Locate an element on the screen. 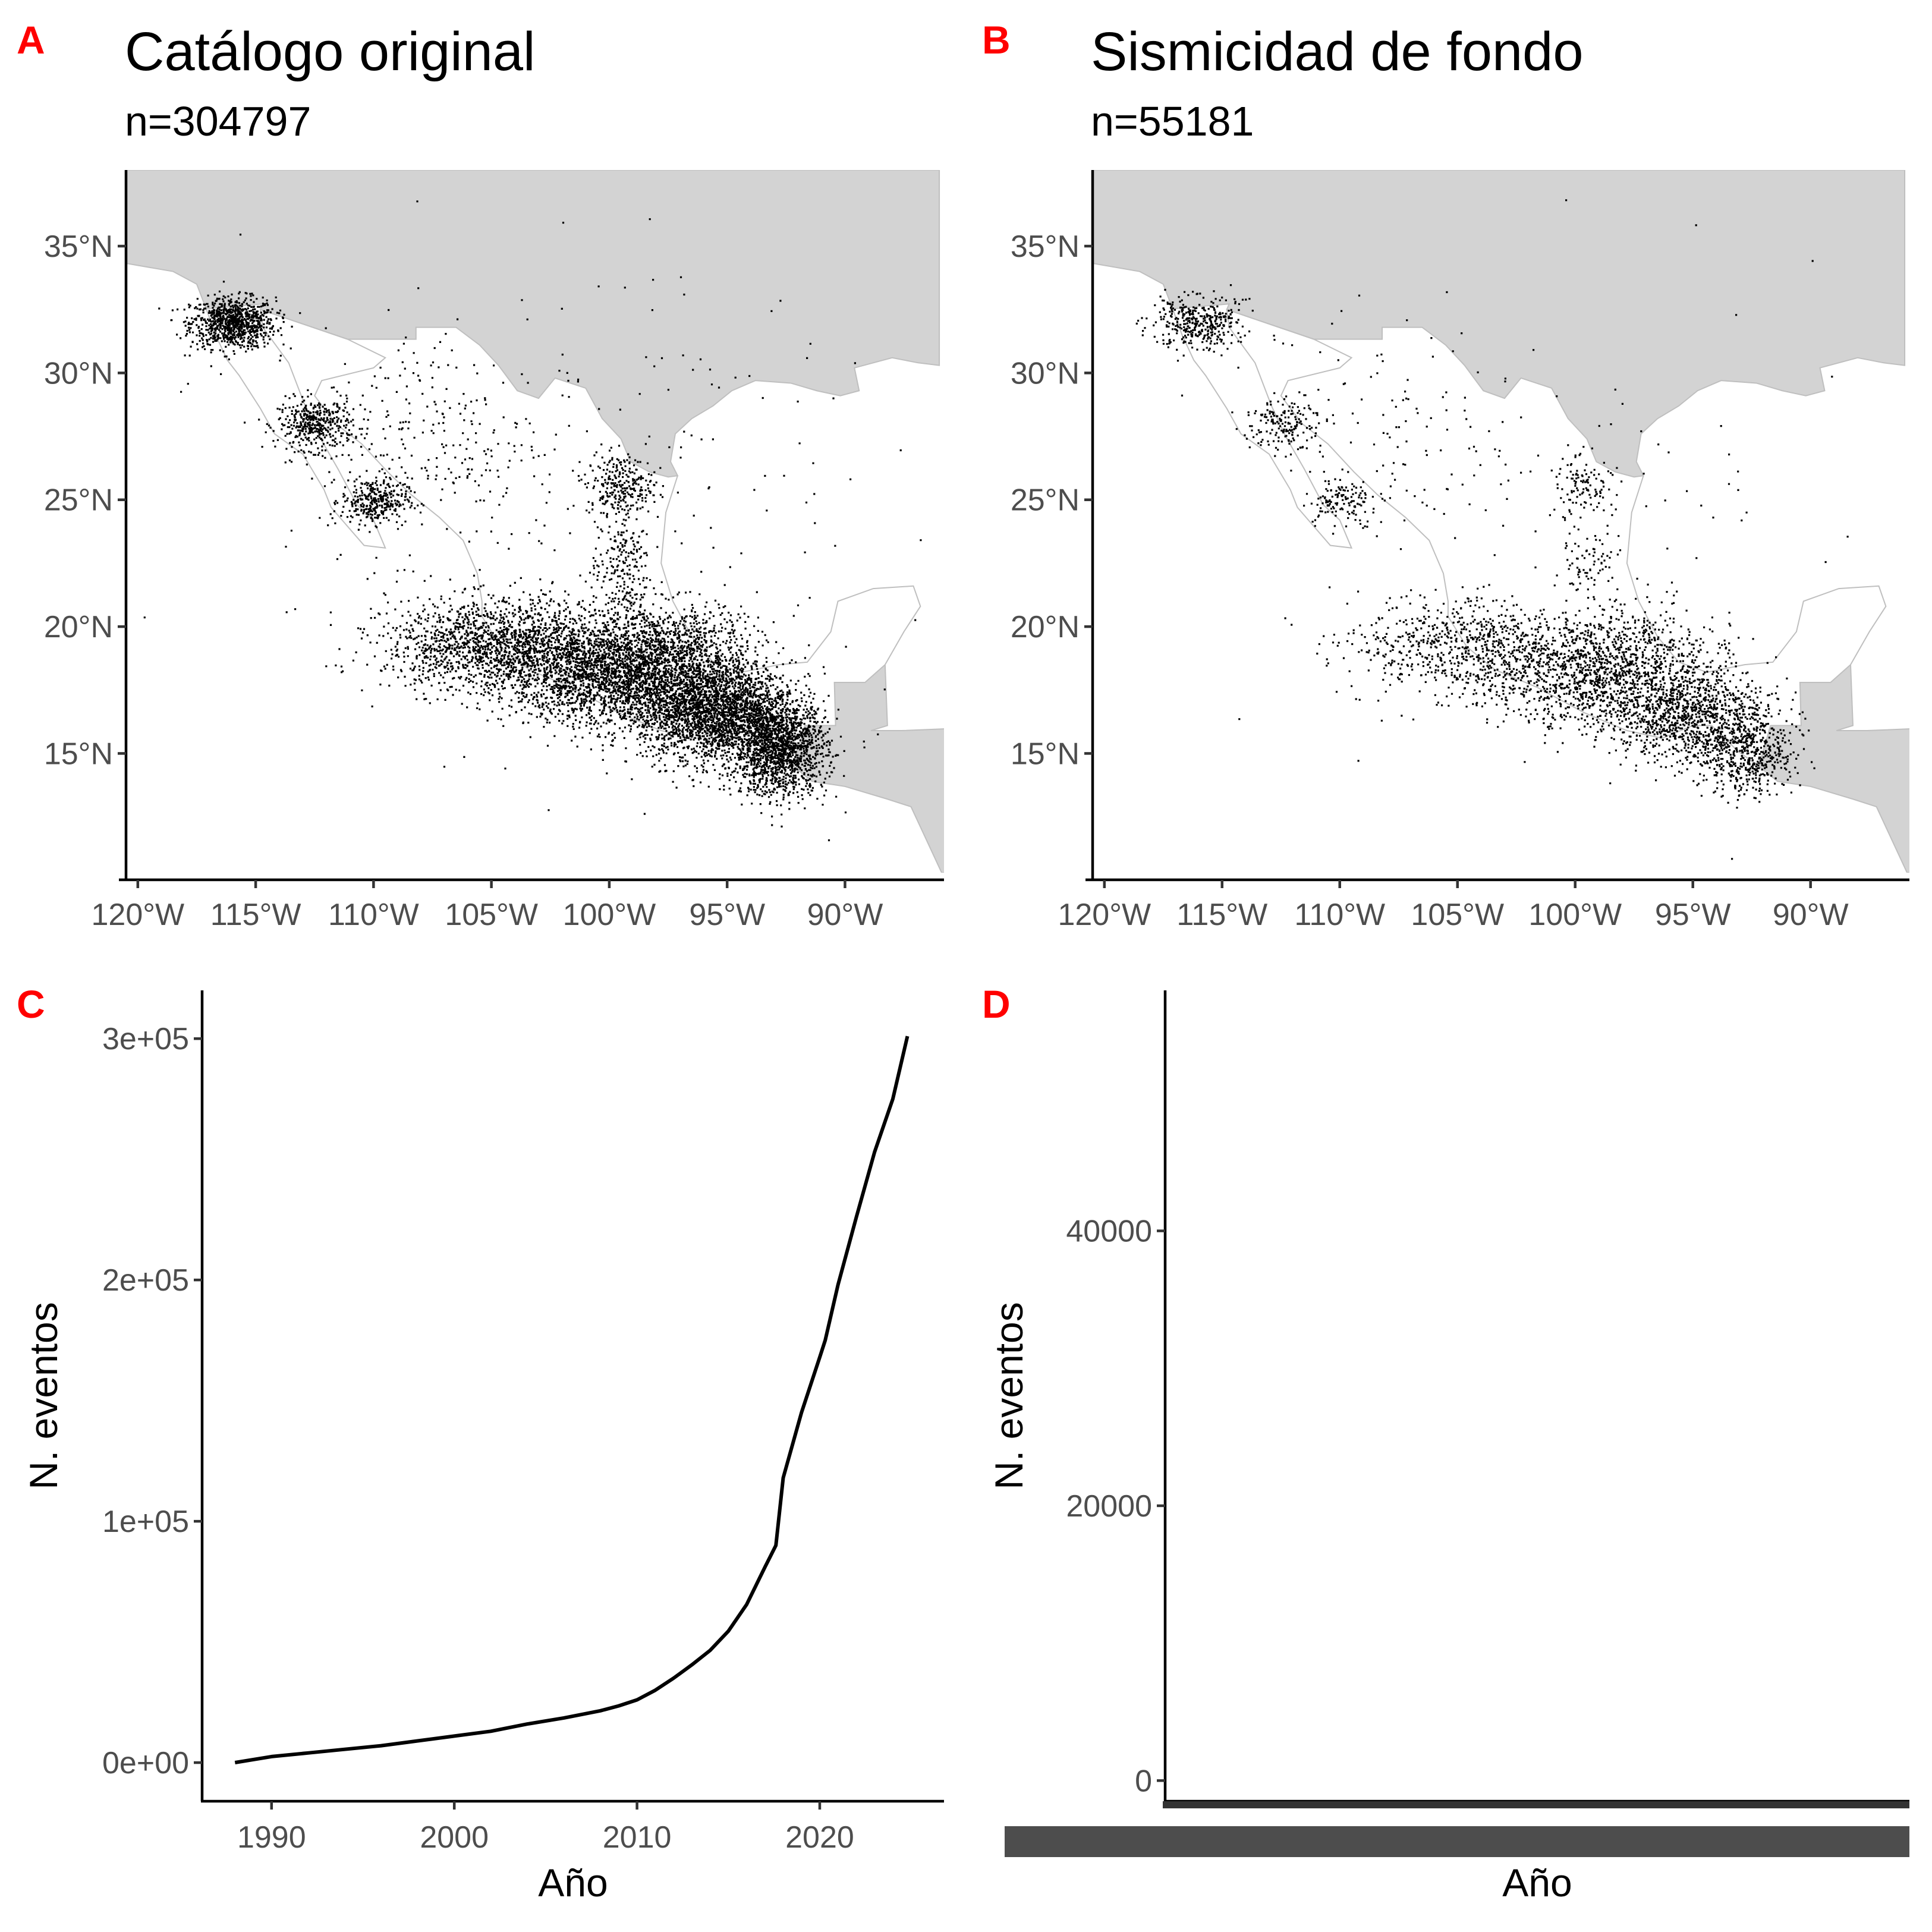 This screenshot has width=1932, height=1932. panel-a-tag: A is located at coordinates (31, 40).